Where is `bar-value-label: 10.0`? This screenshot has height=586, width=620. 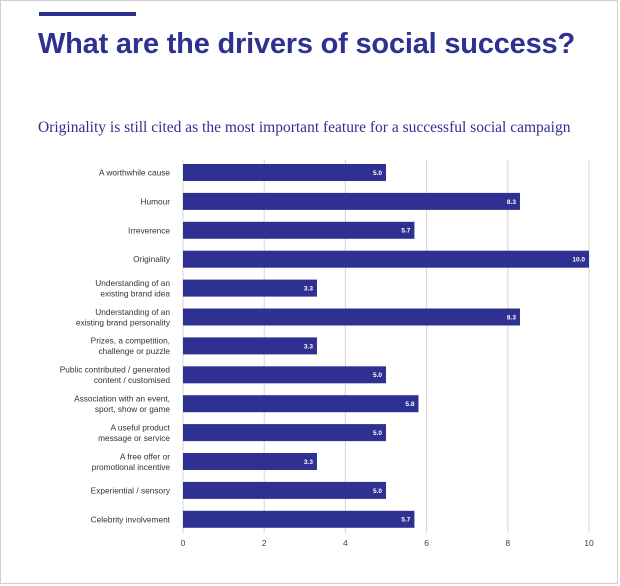 bar-value-label: 10.0 is located at coordinates (578, 260).